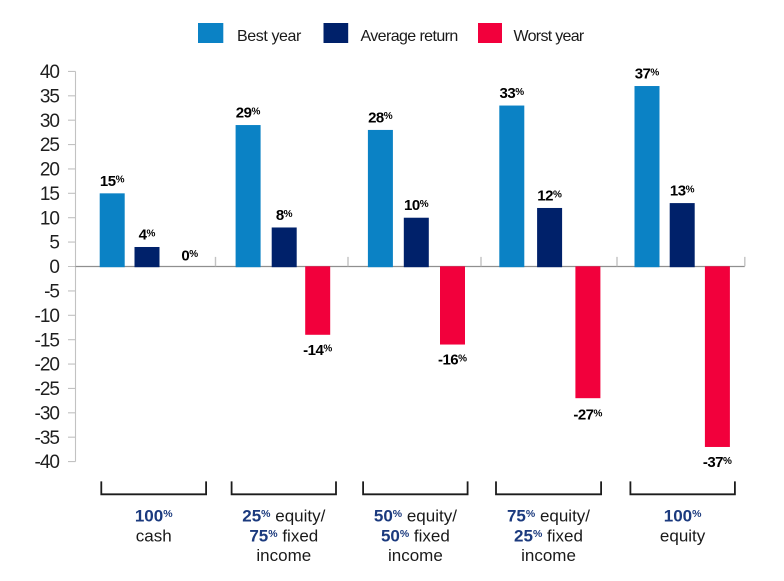  I want to click on svg-text: -5, so click(51, 292).